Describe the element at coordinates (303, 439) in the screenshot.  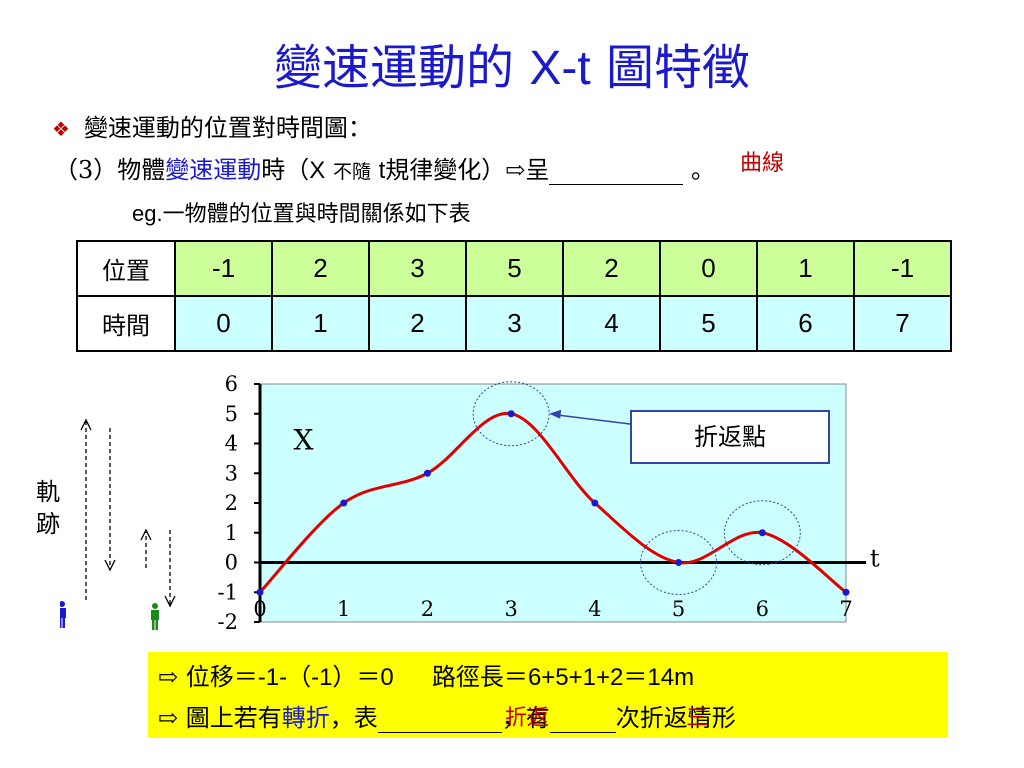
I see `y-axis-label: X` at that location.